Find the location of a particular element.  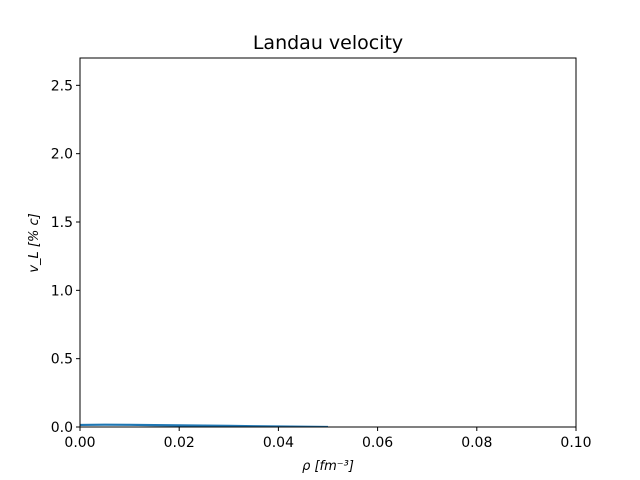

x-tick-label: 0.06 is located at coordinates (377, 443).